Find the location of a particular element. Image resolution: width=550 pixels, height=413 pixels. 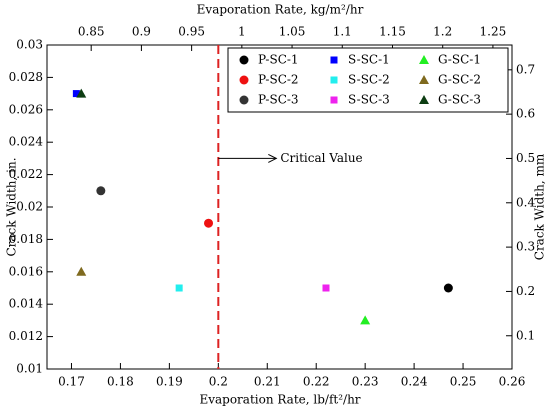

y-tick-label: 0.03 is located at coordinates (29, 45).